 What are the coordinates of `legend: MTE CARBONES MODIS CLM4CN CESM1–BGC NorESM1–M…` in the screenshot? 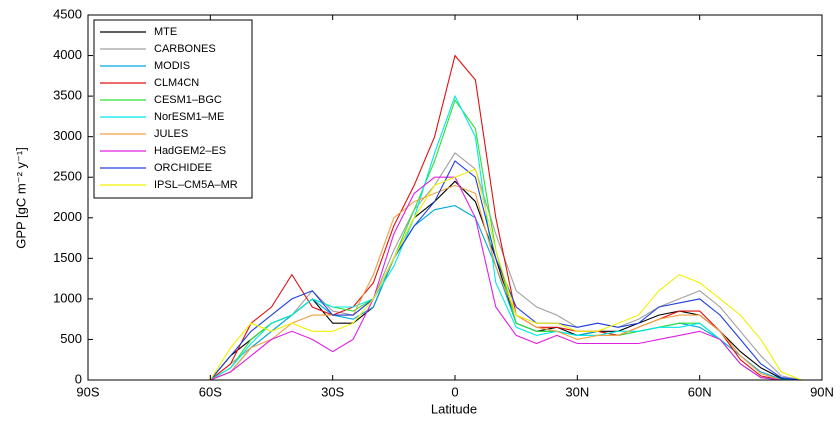 It's located at (173, 109).